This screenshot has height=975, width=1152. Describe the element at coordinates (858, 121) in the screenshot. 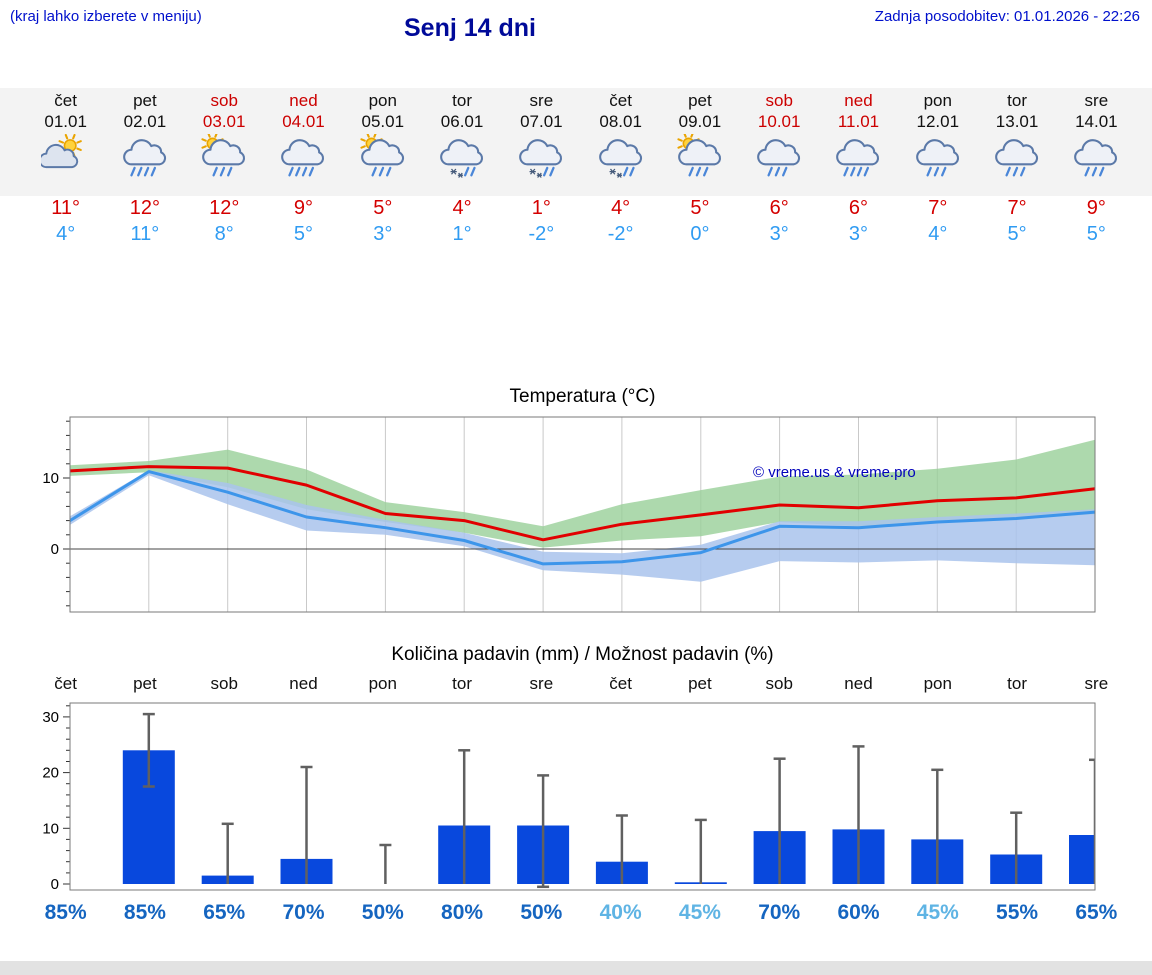

I see `day-date: 11.01` at that location.